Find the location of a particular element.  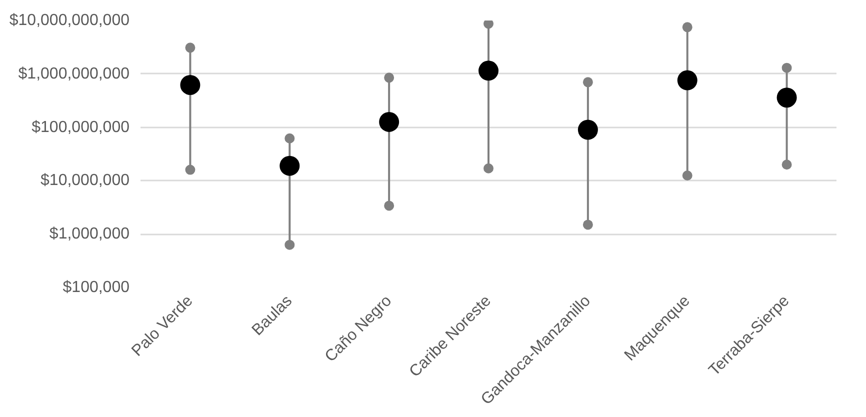

y-tick-label: $10,000,000,000 is located at coordinates (69, 20).